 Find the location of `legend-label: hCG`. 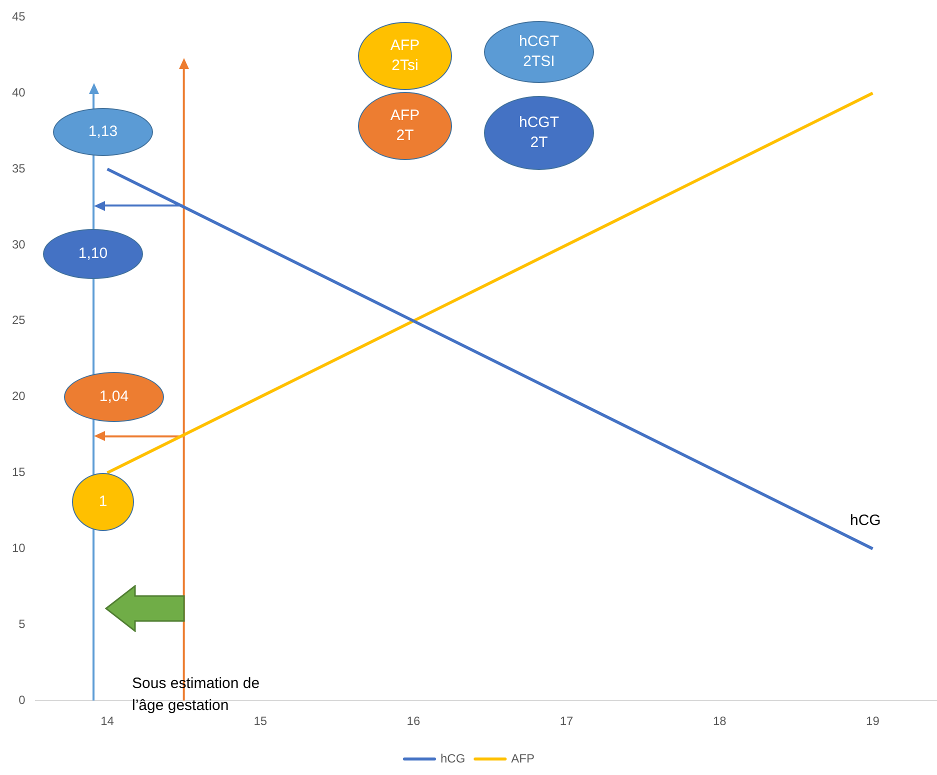

legend-label: hCG is located at coordinates (453, 758).